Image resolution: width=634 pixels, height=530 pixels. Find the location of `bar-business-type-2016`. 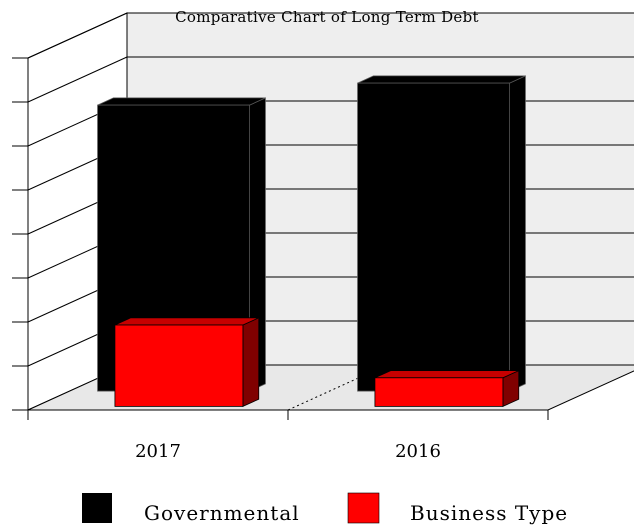

bar-business-type-2016 is located at coordinates (447, 388).